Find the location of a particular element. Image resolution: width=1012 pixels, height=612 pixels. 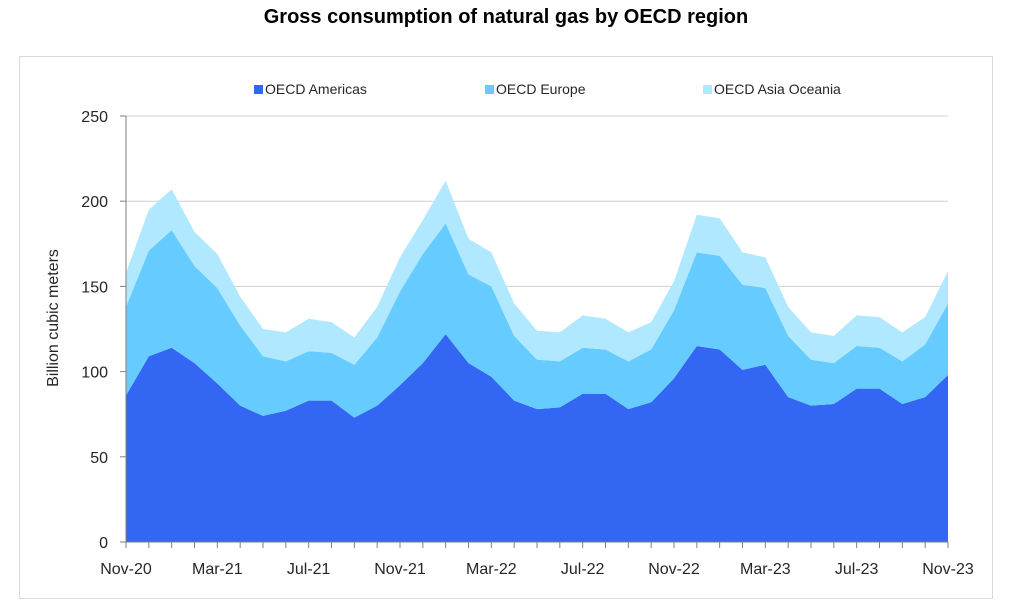

y-tick-label: 0 is located at coordinates (103, 543).